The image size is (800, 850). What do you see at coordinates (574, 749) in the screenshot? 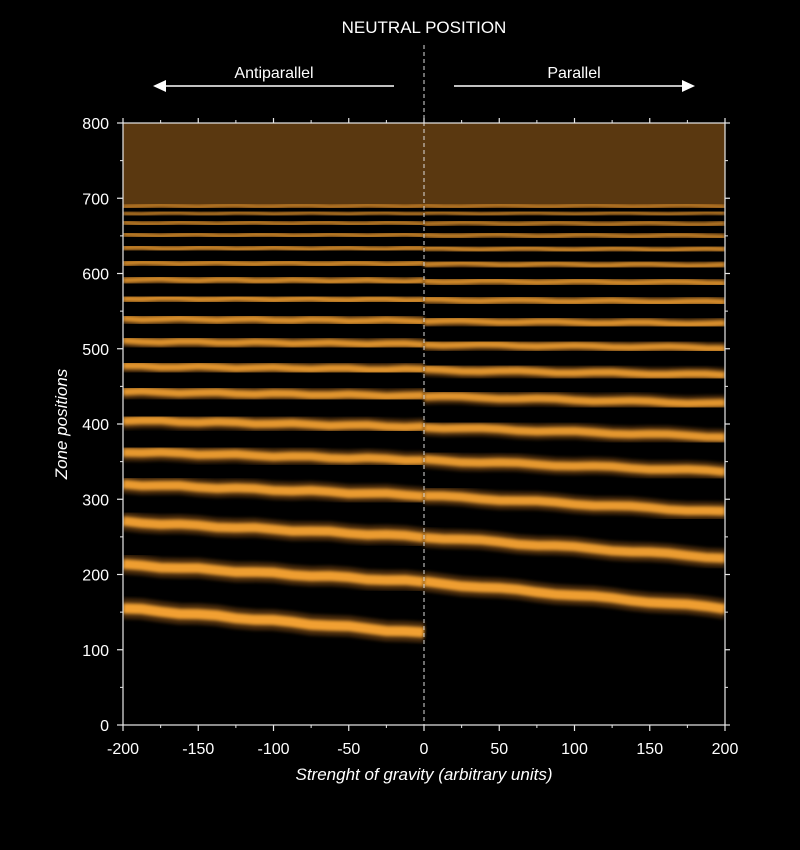
I see `x-tick-label-6: 100` at bounding box center [574, 749].